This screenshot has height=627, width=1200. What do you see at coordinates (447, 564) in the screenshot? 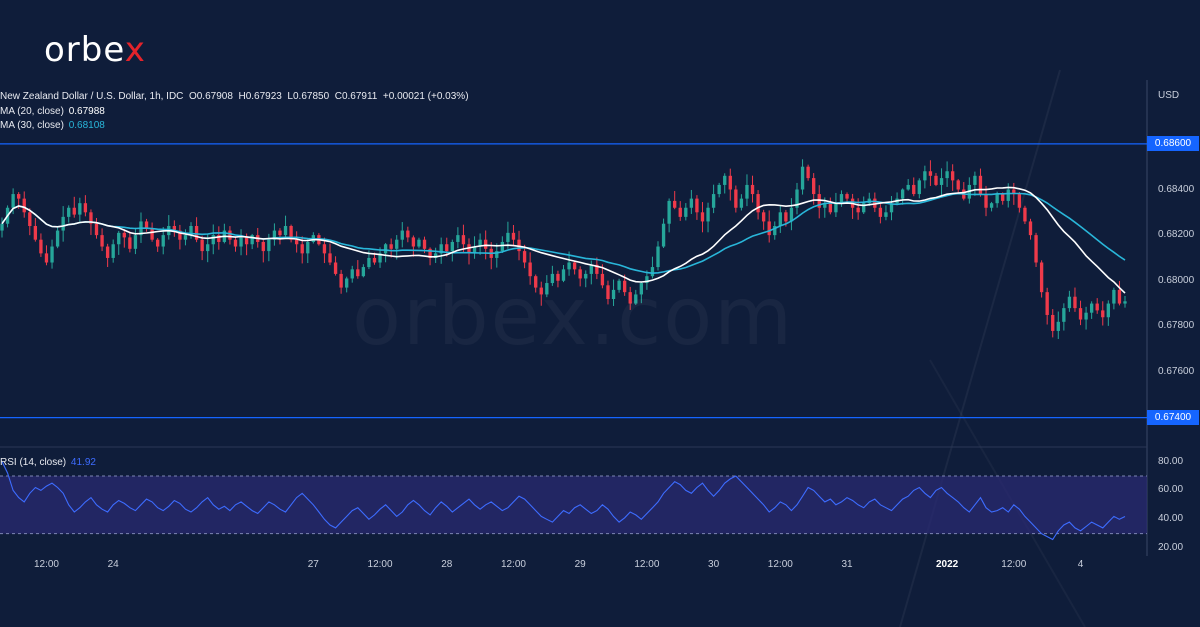
I see `time-tick-label: 28` at bounding box center [447, 564].